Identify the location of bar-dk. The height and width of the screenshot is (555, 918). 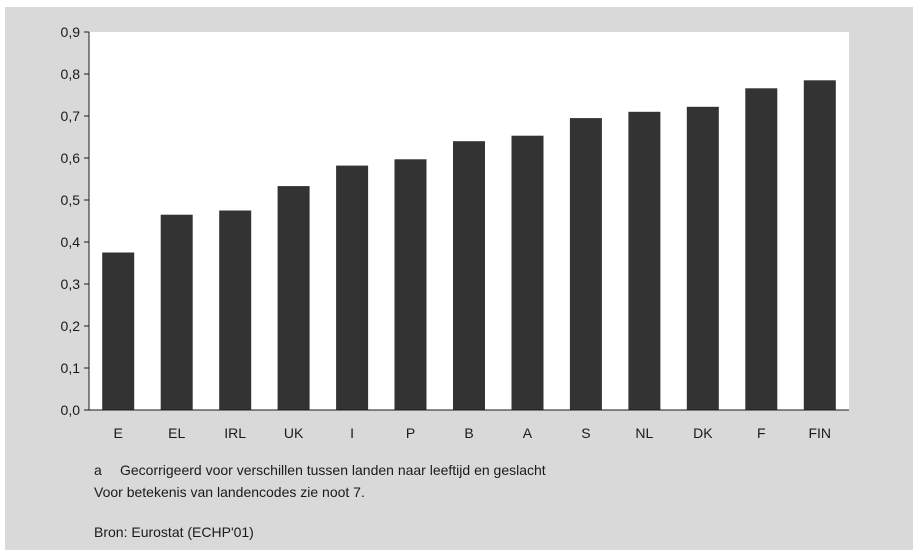
(702, 258).